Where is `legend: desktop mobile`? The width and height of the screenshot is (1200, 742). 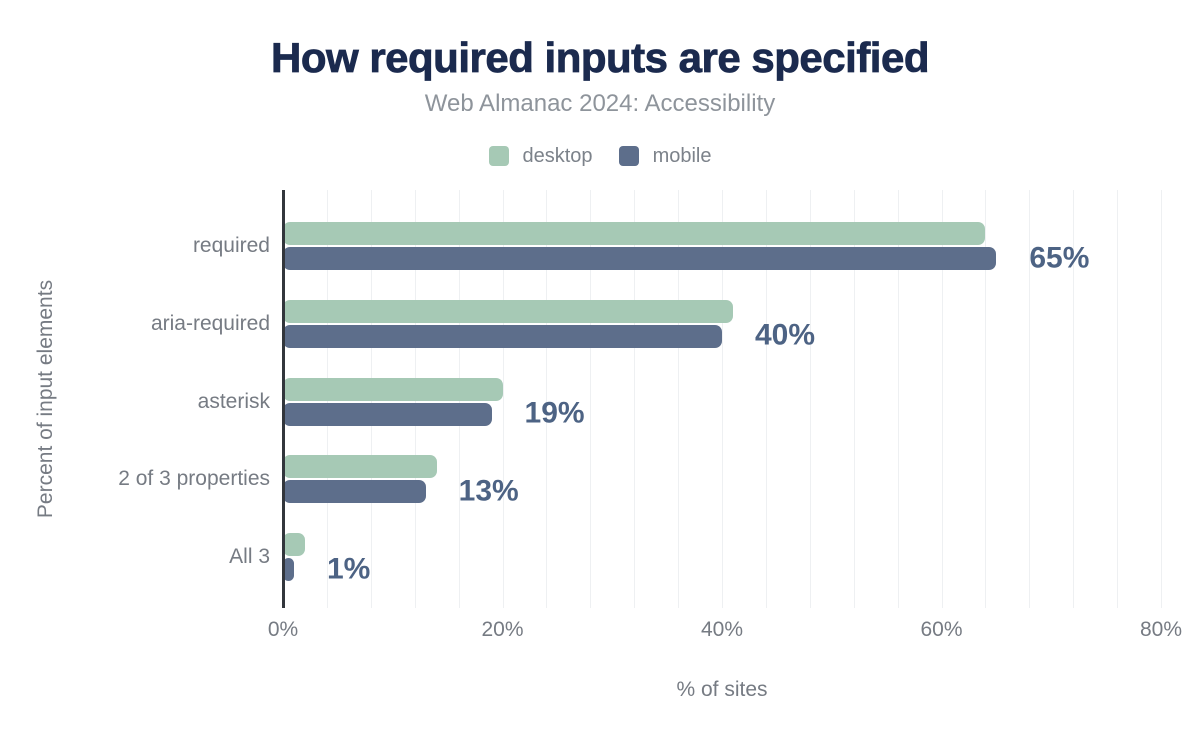
legend: desktop mobile is located at coordinates (600, 156).